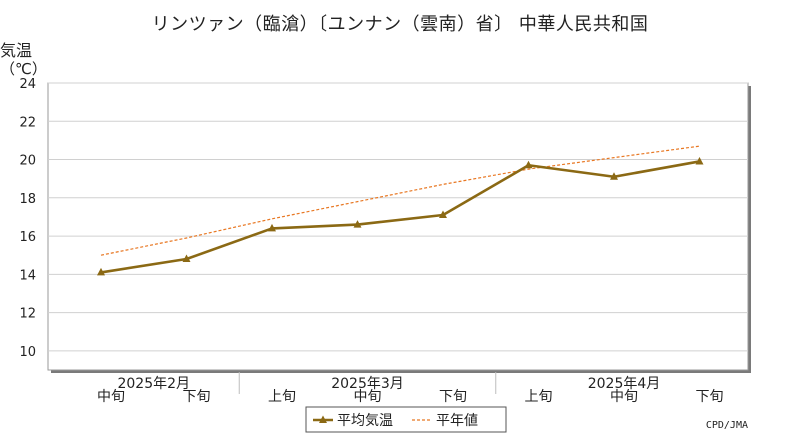  I want to click on legend-label-mean: 平均気温, so click(365, 421).